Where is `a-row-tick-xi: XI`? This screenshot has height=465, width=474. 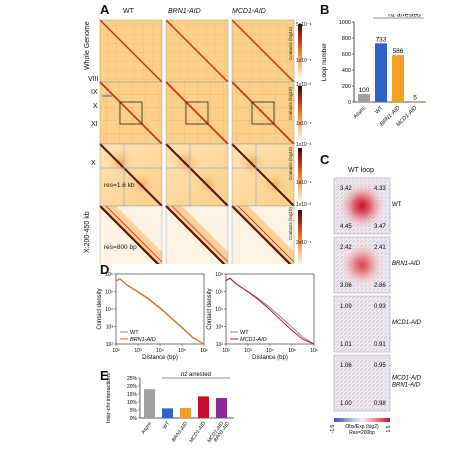
a-row-tick-xi: XI is located at coordinates (94, 124).